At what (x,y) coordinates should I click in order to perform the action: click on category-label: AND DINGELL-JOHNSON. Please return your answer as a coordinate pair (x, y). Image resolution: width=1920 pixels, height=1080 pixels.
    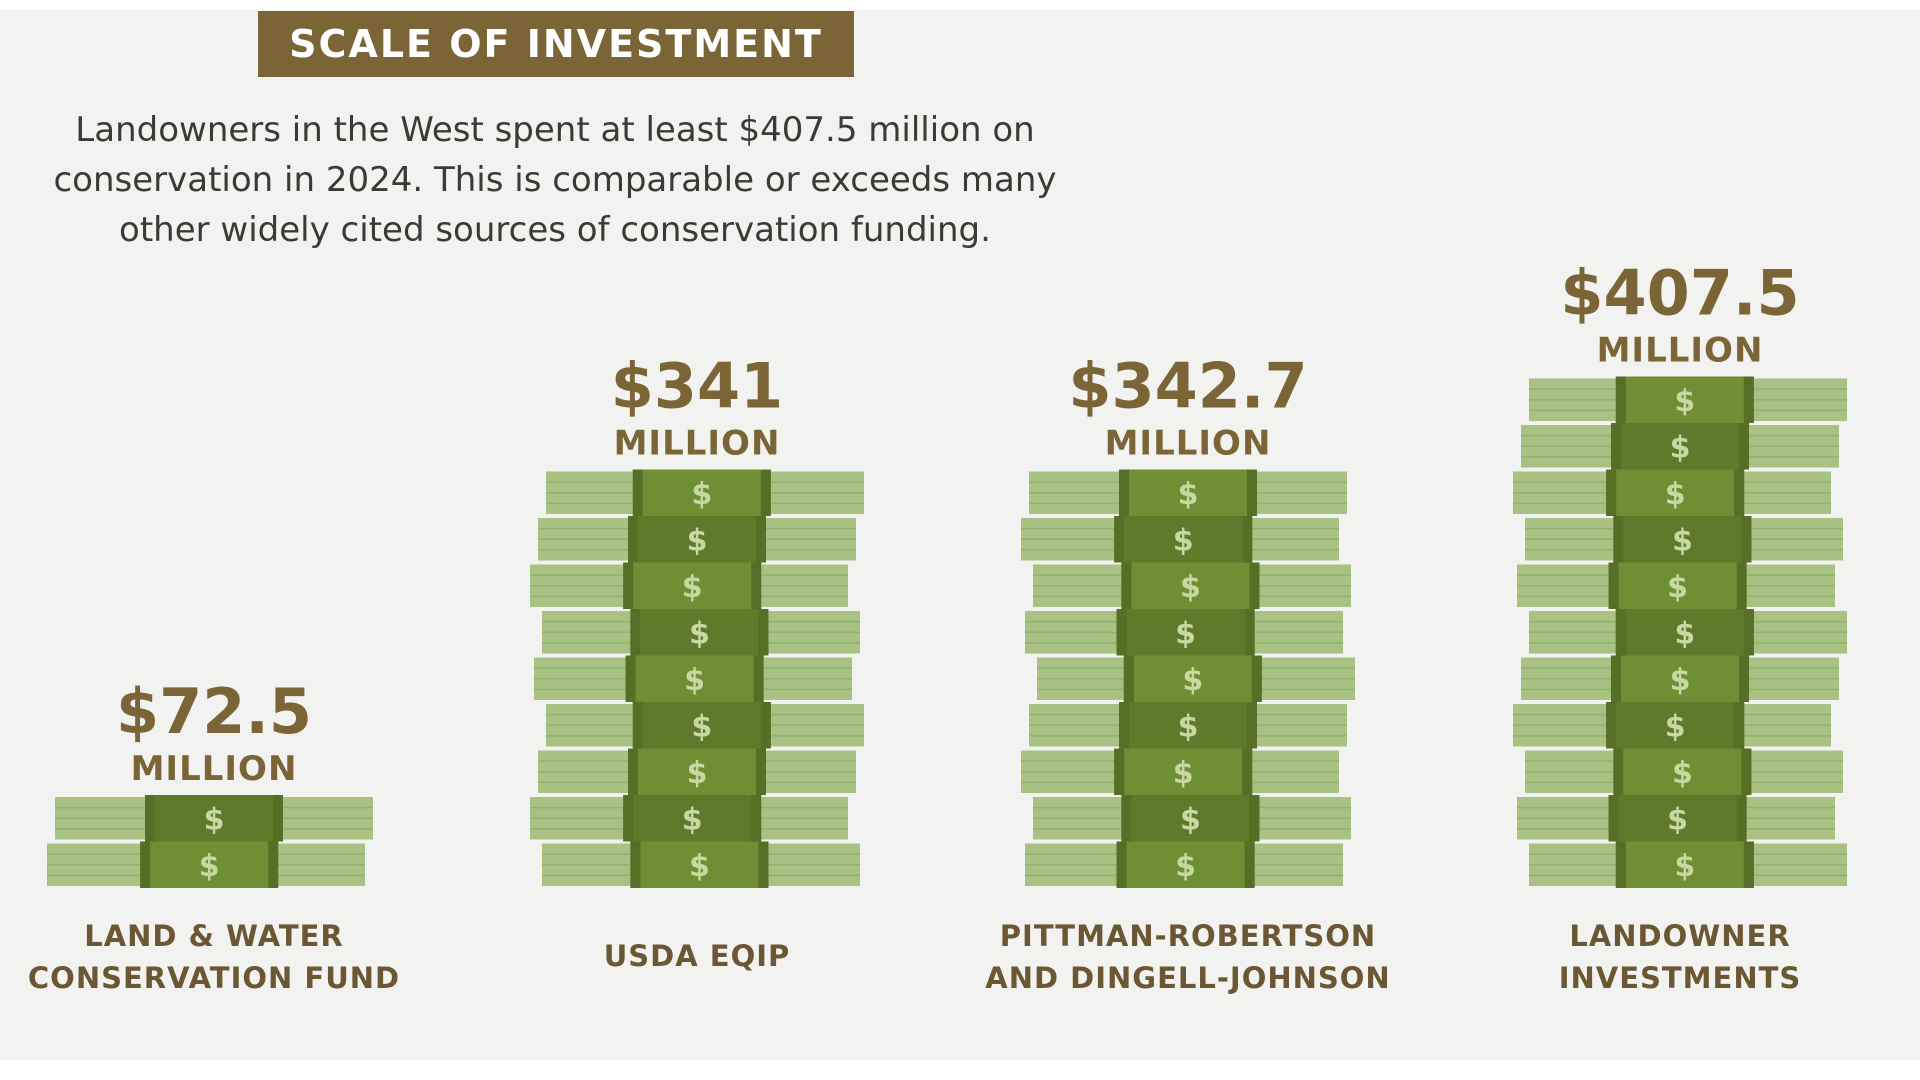
    Looking at the image, I should click on (1187, 978).